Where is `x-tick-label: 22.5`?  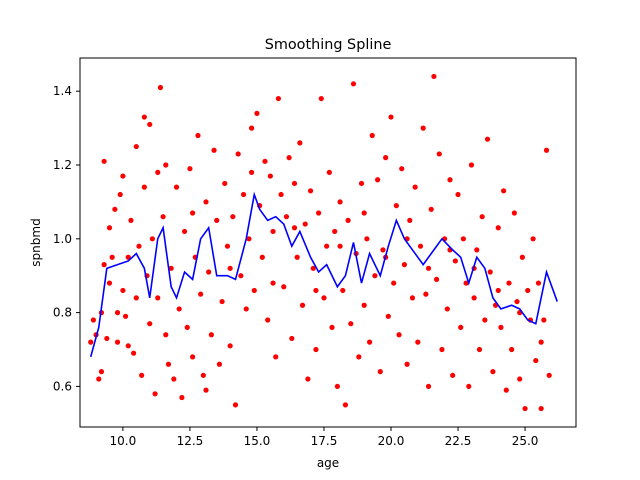 x-tick-label: 22.5 is located at coordinates (458, 441).